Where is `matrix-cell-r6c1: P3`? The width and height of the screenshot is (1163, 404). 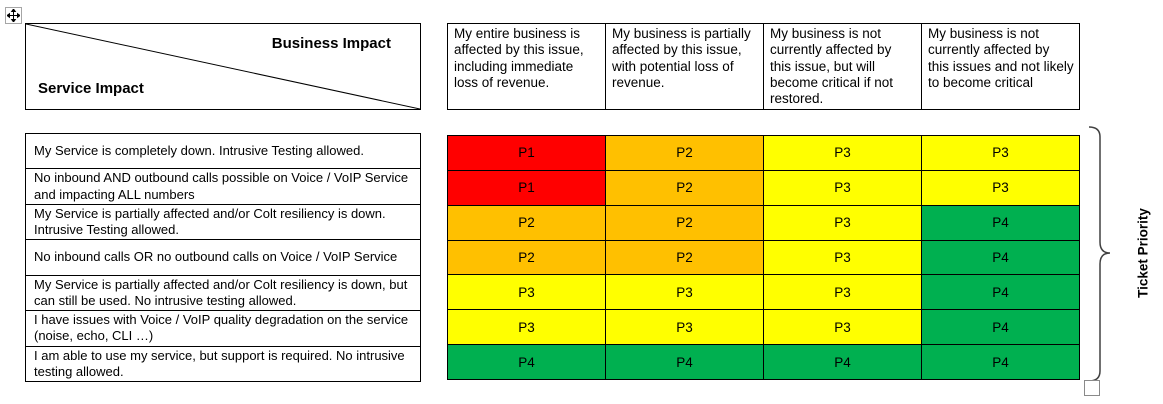 matrix-cell-r6c1: P3 is located at coordinates (526, 327).